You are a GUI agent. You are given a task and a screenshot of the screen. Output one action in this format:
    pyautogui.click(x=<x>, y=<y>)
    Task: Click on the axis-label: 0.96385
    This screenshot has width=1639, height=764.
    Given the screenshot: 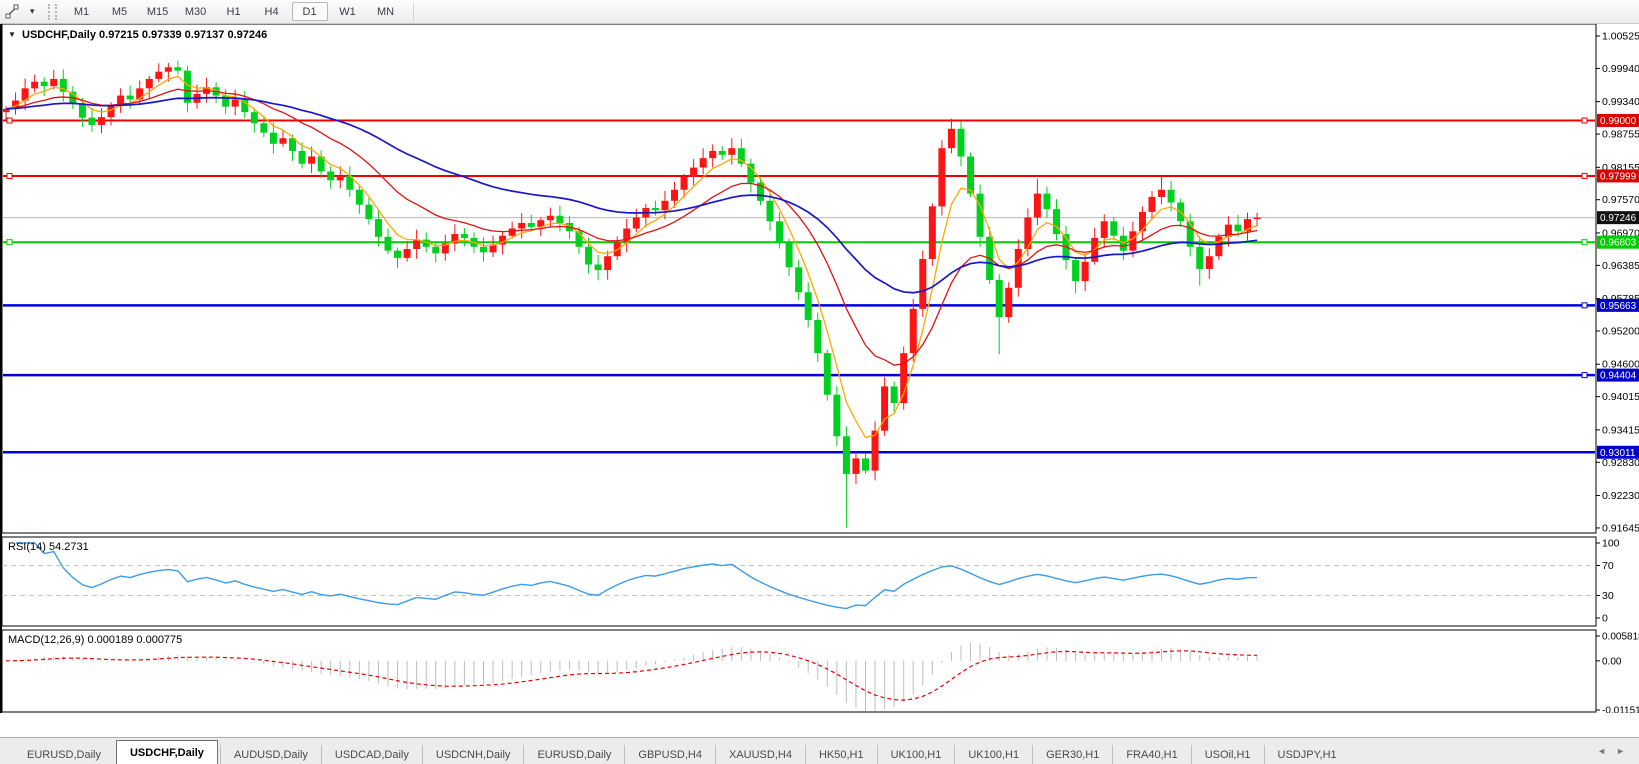 What is the action you would take?
    pyautogui.click(x=1620, y=266)
    